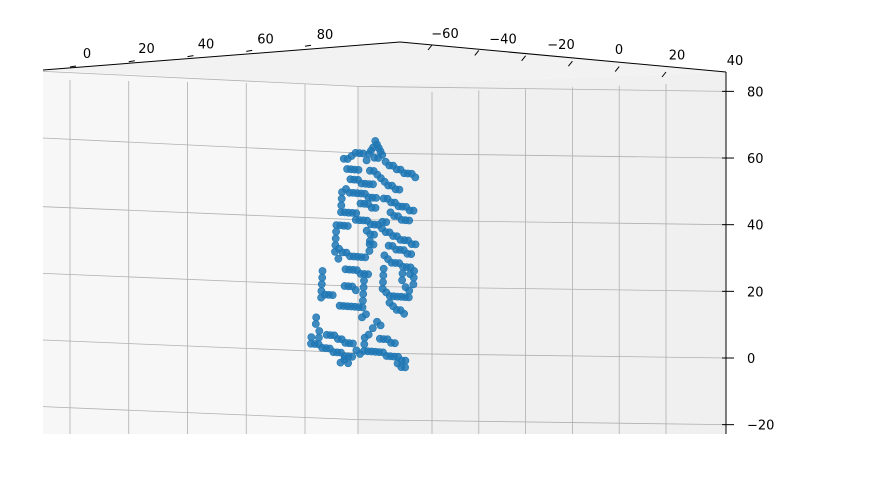 The height and width of the screenshot is (490, 883). What do you see at coordinates (146, 49) in the screenshot?
I see `x-tick-label: 20` at bounding box center [146, 49].